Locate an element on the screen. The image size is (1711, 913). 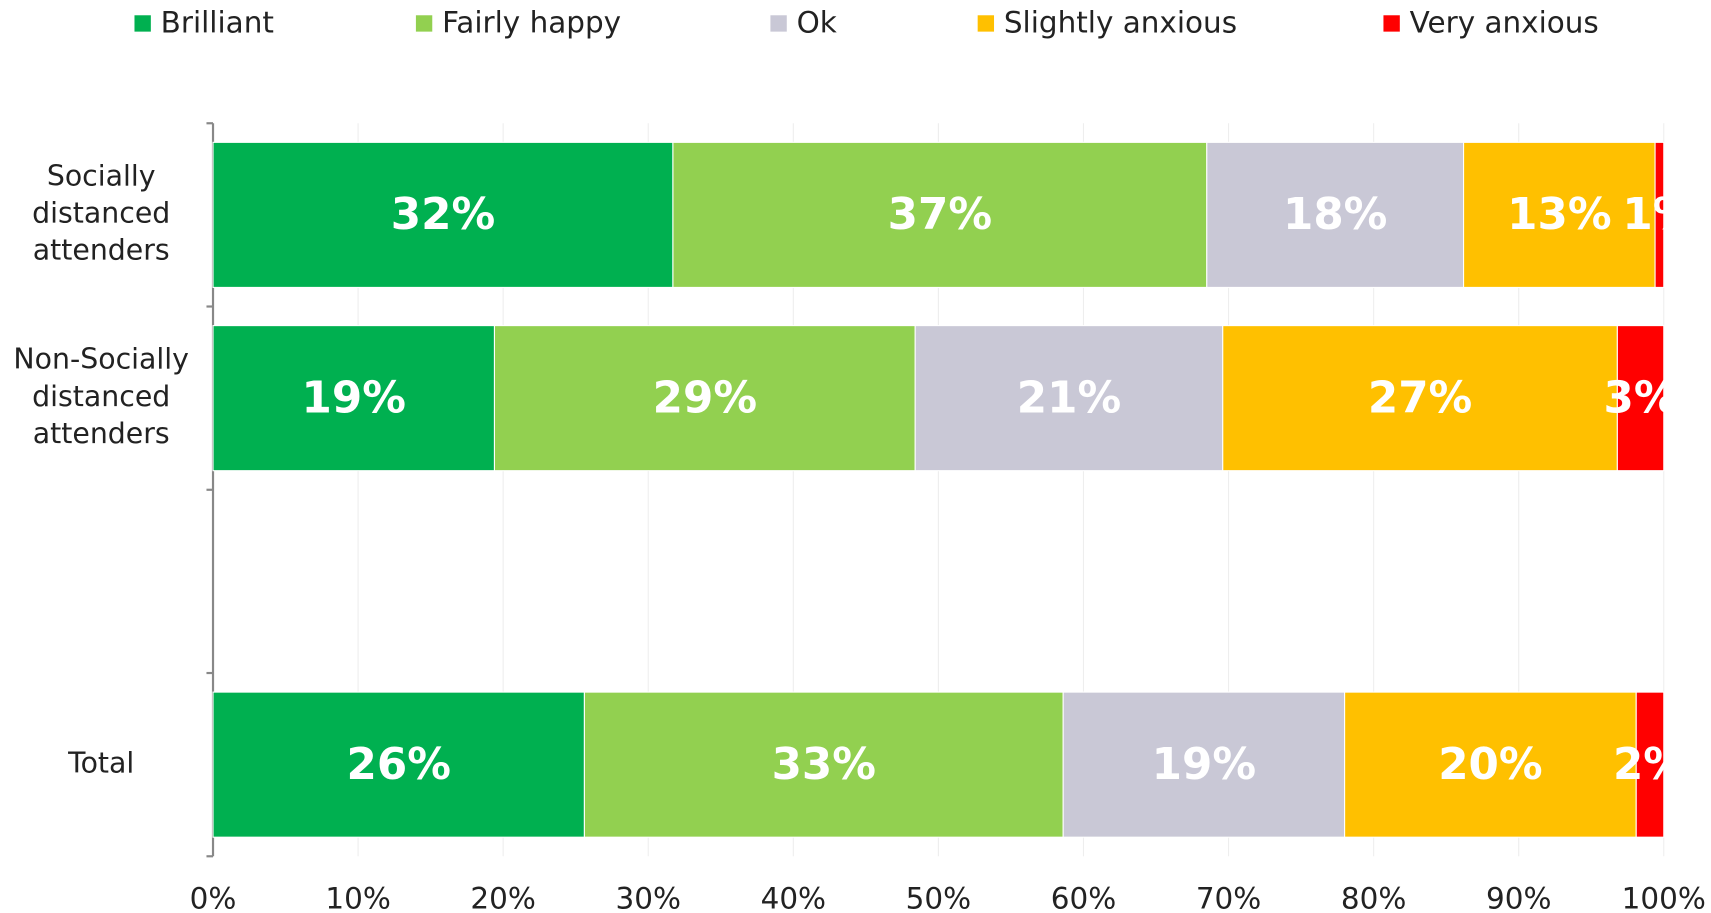
data-label: 37% is located at coordinates (940, 215).